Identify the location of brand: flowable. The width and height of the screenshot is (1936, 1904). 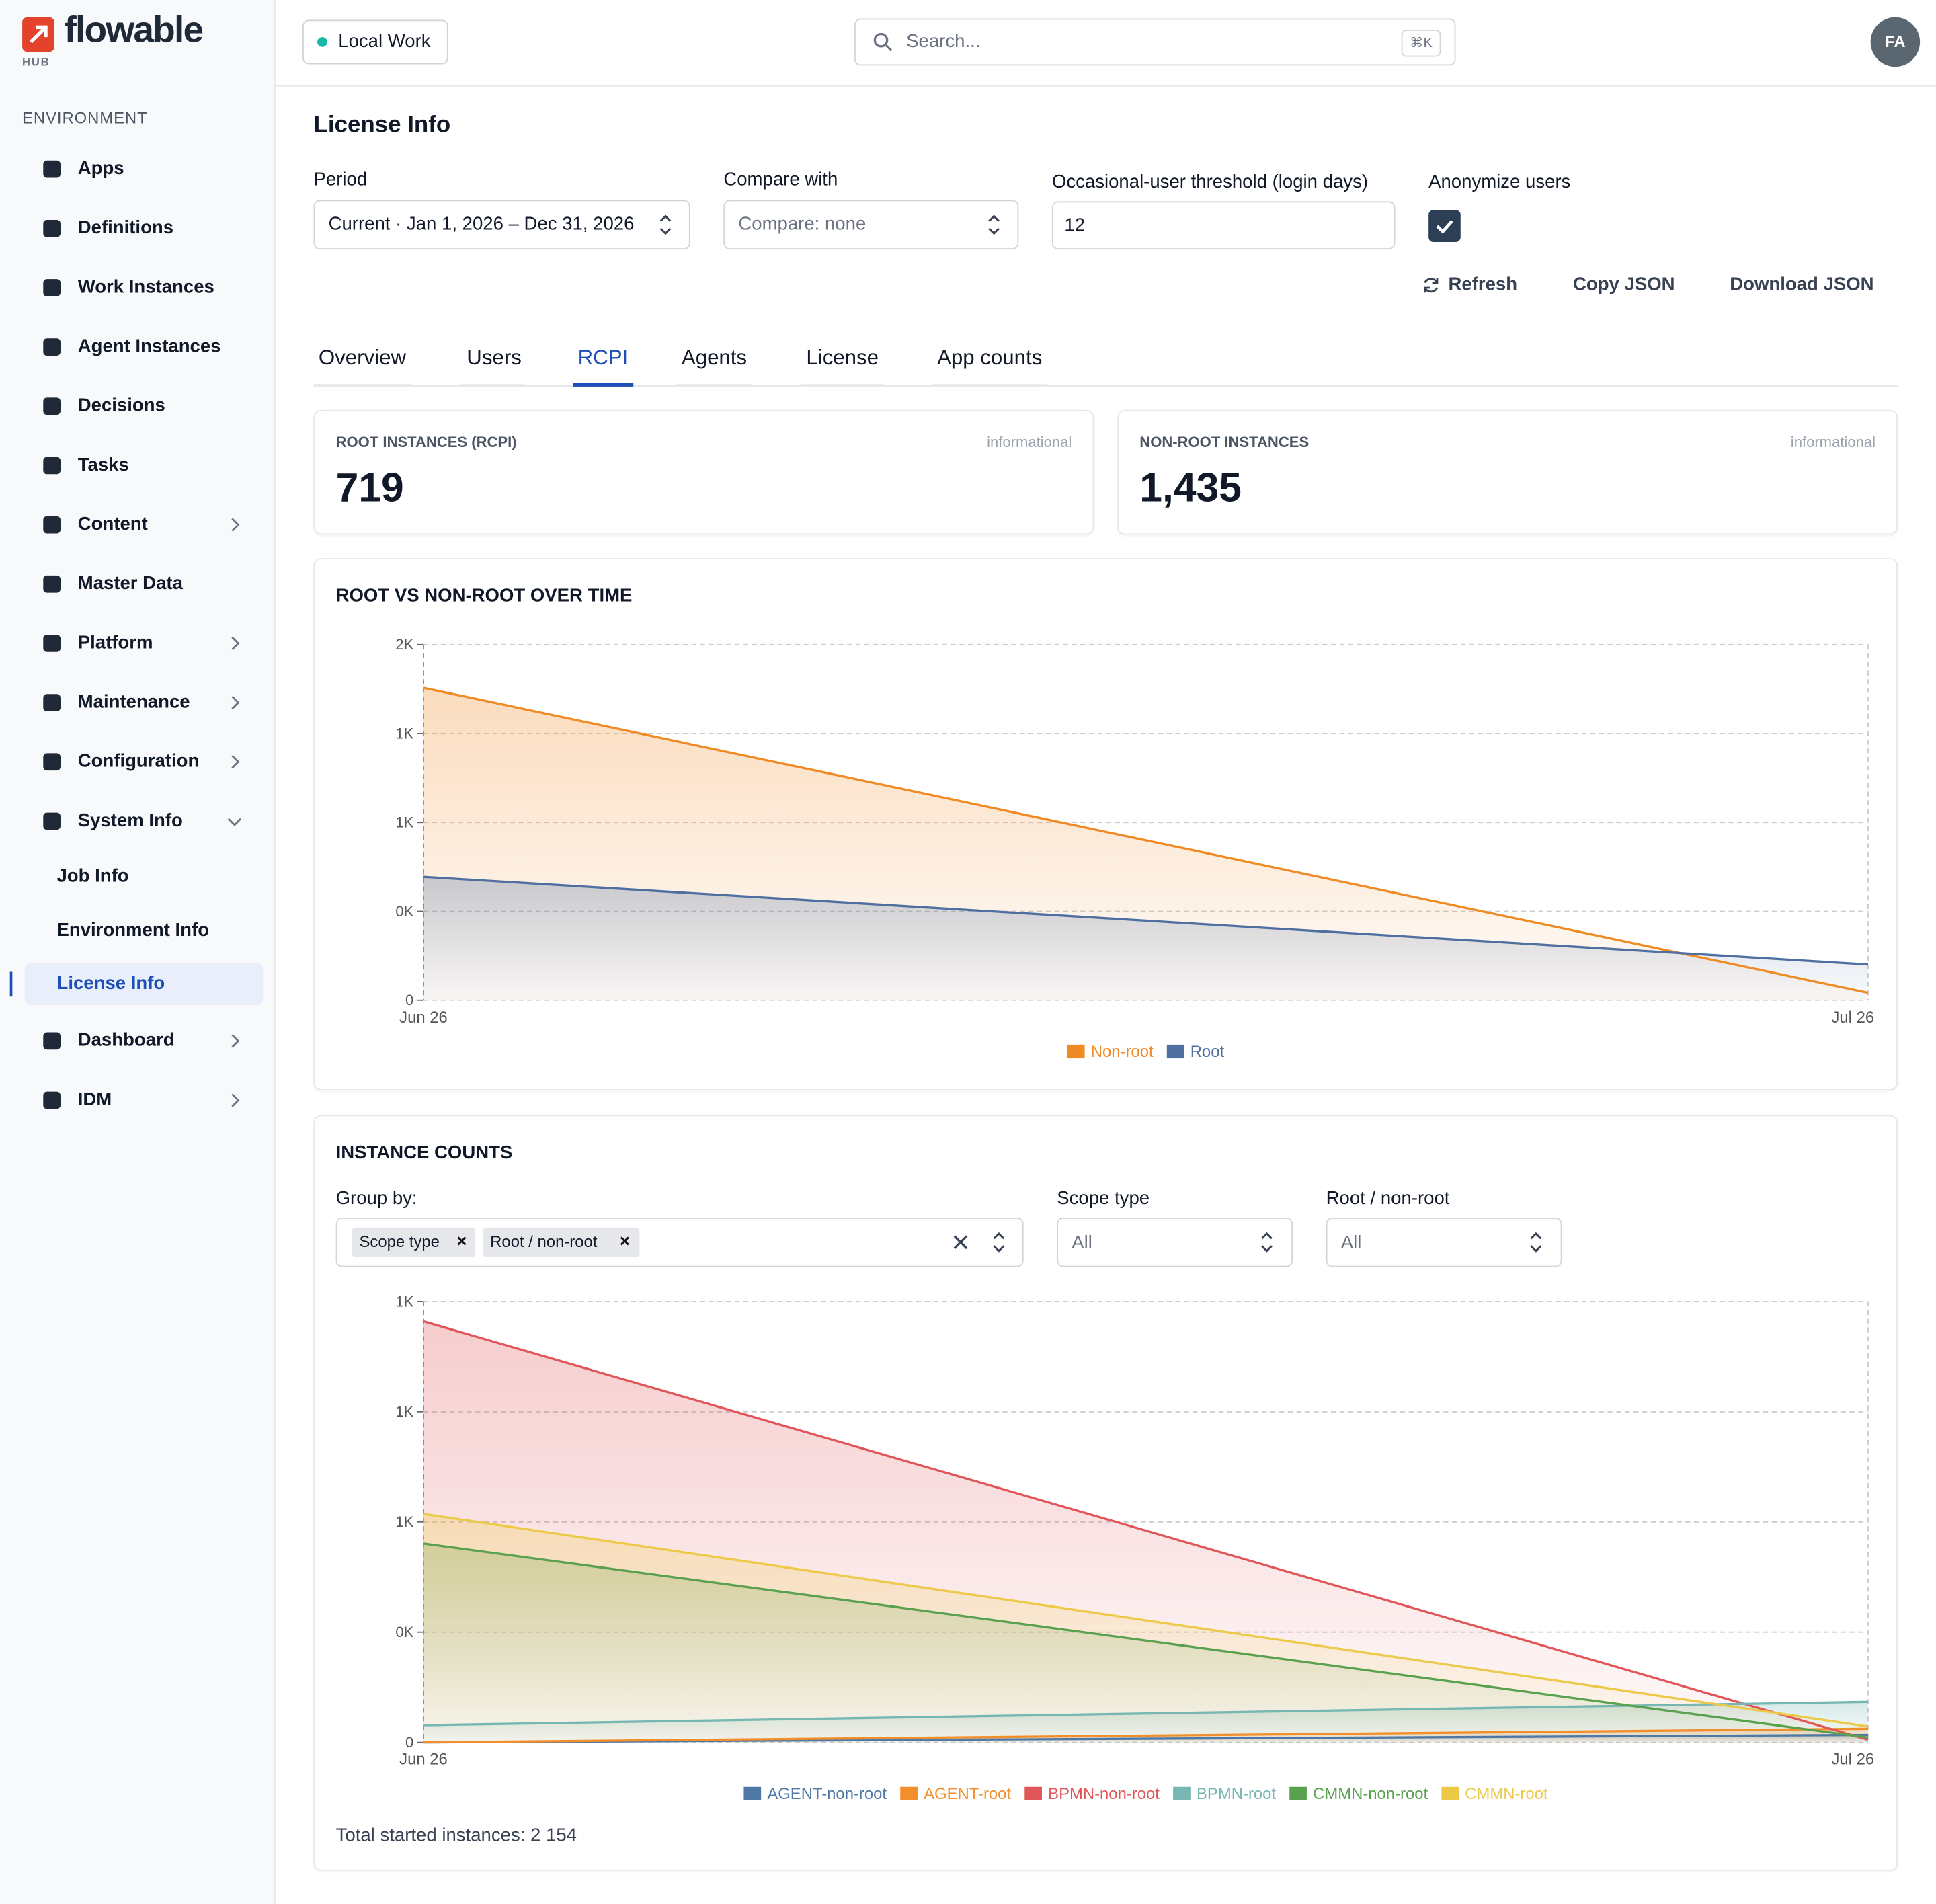
(134, 30).